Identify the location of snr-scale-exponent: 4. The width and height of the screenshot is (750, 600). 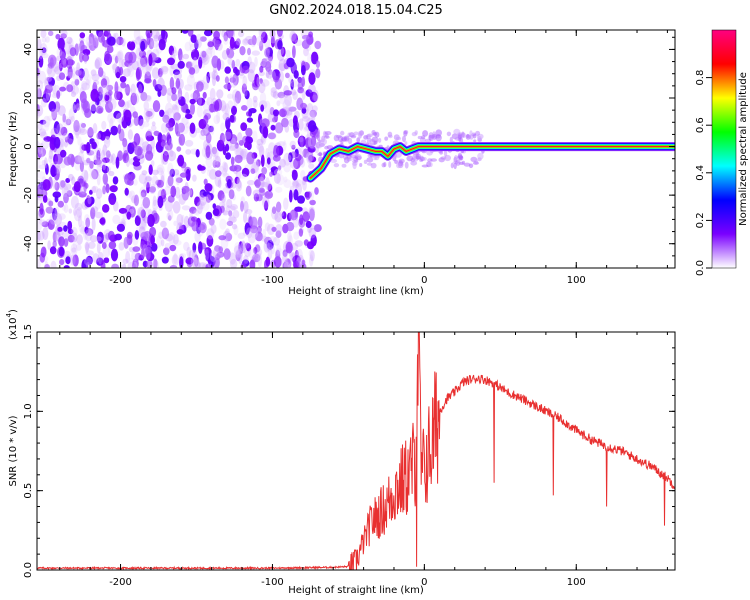
(9, 314).